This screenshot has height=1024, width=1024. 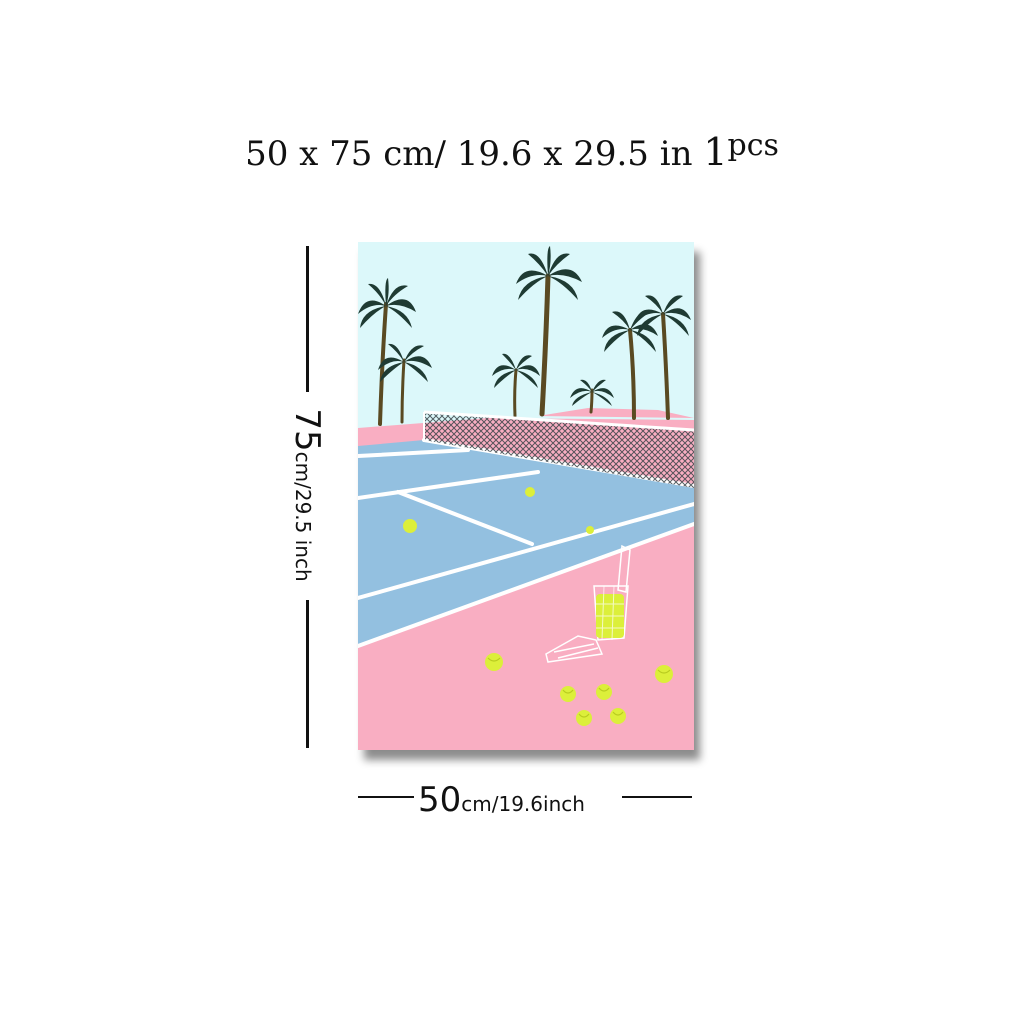 What do you see at coordinates (616, 413) in the screenshot?
I see `back-wall-top` at bounding box center [616, 413].